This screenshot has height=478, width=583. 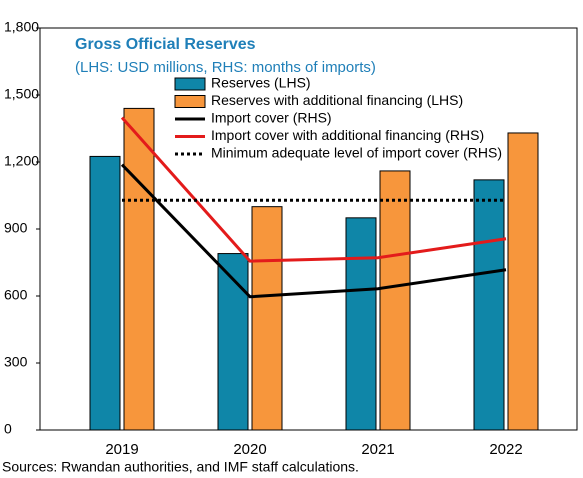 What do you see at coordinates (271, 118) in the screenshot?
I see `legend-label: Import cover (RHS)` at bounding box center [271, 118].